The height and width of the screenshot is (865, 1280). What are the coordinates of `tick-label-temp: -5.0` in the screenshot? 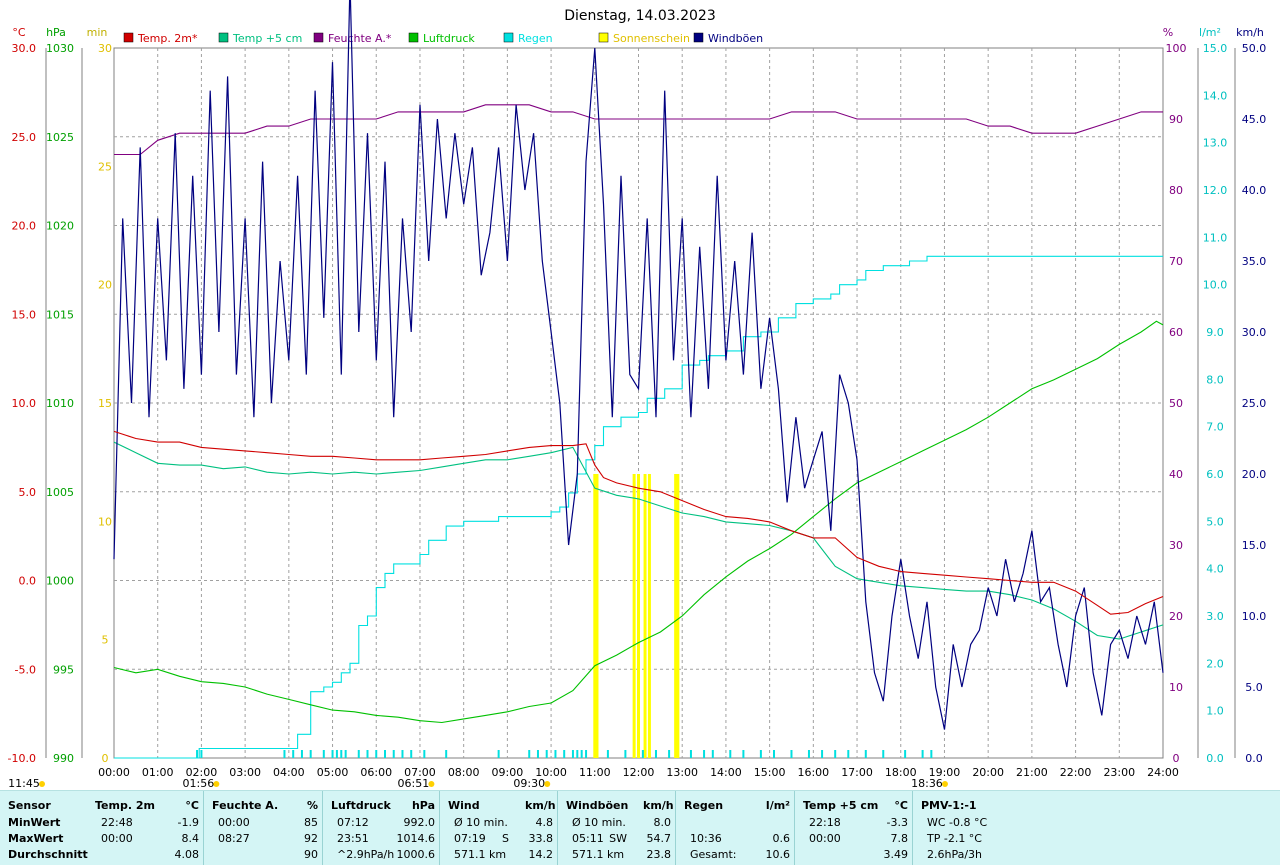 It's located at (25, 669).